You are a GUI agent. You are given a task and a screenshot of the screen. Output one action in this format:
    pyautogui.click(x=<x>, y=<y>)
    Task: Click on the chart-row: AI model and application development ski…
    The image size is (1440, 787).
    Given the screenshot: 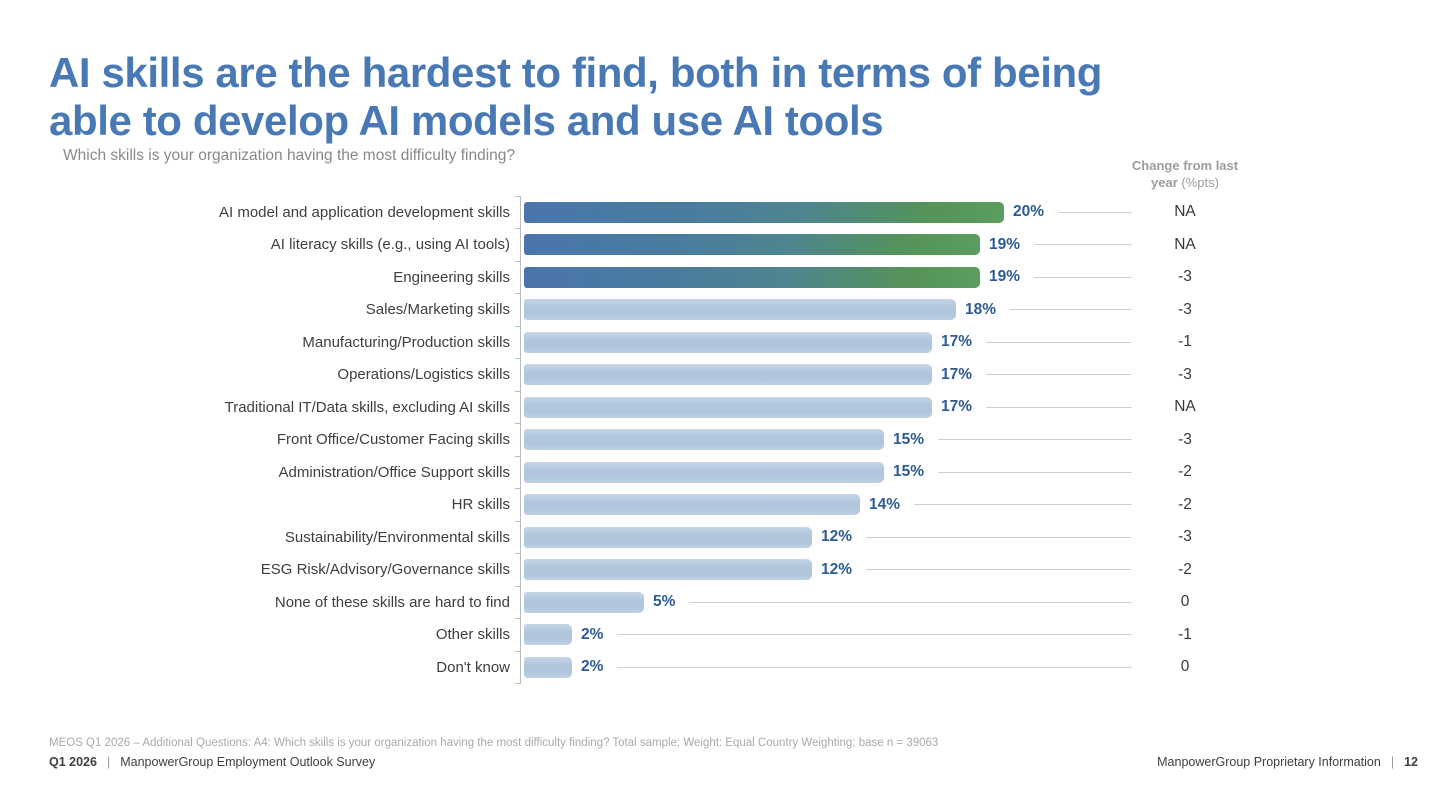 What is the action you would take?
    pyautogui.click(x=639, y=212)
    